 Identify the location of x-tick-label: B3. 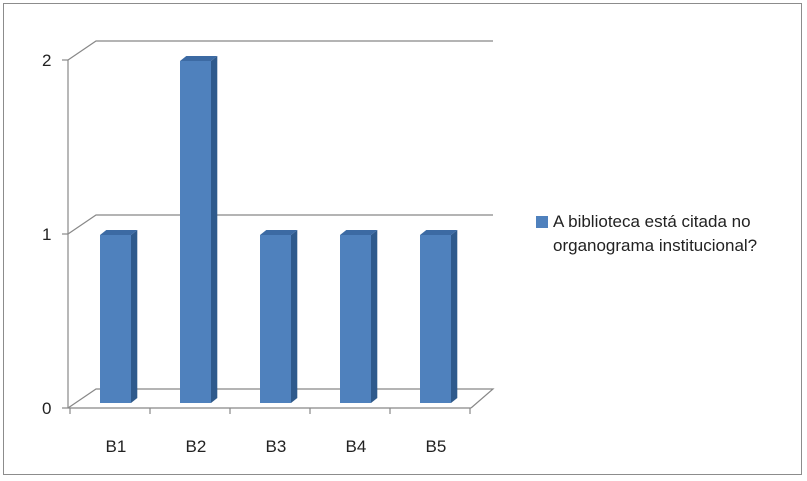
(276, 446).